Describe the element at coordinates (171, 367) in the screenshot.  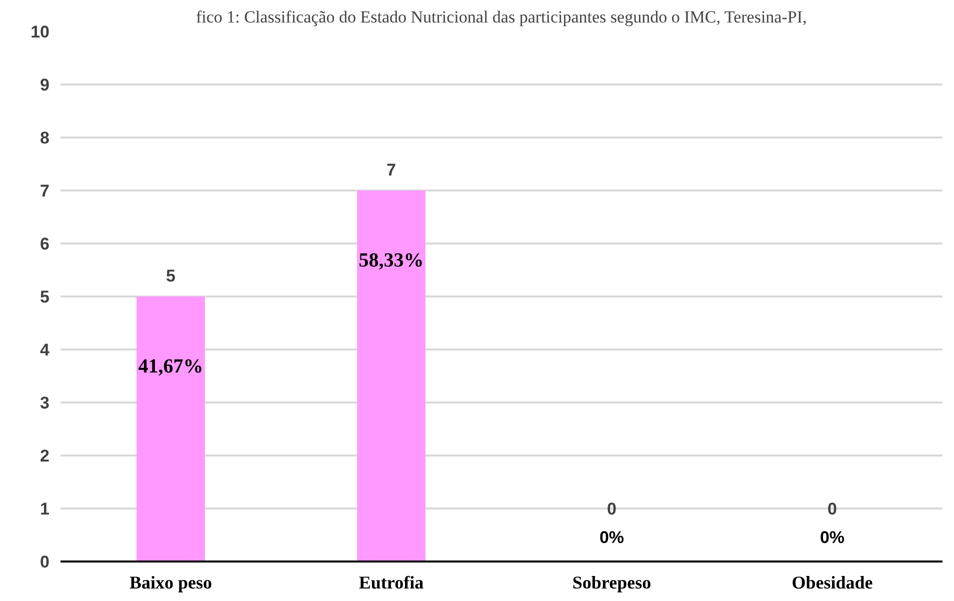
I see `annotation: 41,67%` at that location.